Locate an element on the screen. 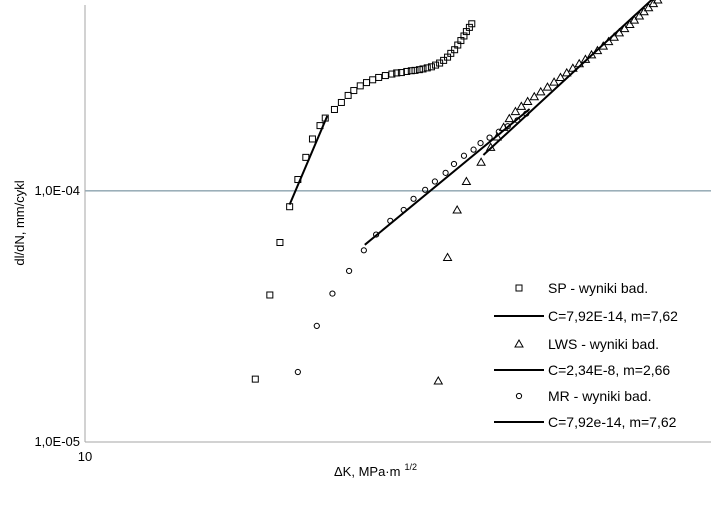 This screenshot has width=725, height=507. legend-item: C=7,92e-14, m=7,62 is located at coordinates (585, 422).